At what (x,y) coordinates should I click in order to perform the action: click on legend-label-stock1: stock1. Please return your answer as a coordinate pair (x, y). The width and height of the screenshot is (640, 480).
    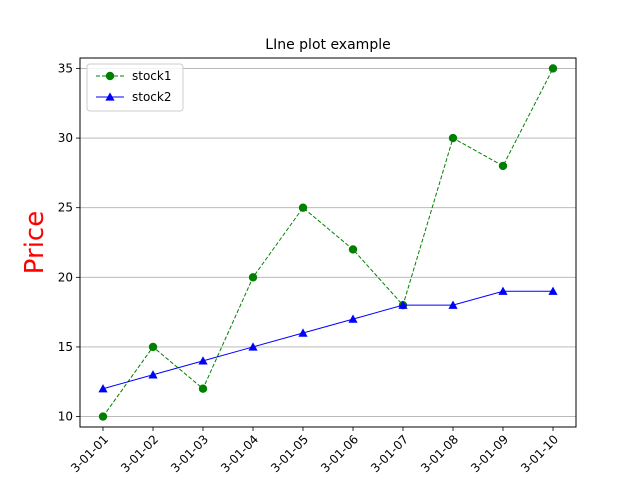
    Looking at the image, I should click on (151, 76).